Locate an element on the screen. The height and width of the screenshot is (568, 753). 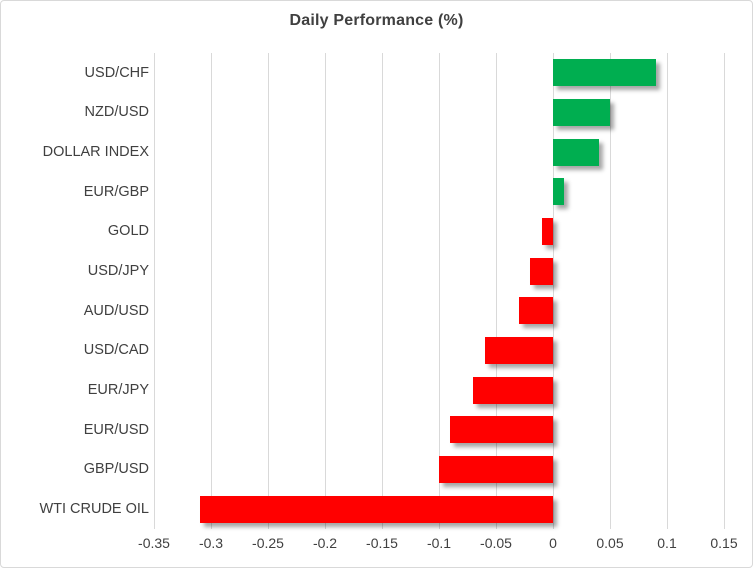
bar-aud-usd is located at coordinates (535, 311).